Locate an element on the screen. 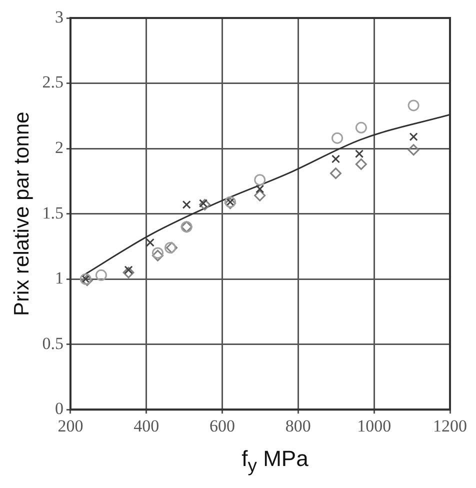  x-tick-label: 200 is located at coordinates (71, 426).